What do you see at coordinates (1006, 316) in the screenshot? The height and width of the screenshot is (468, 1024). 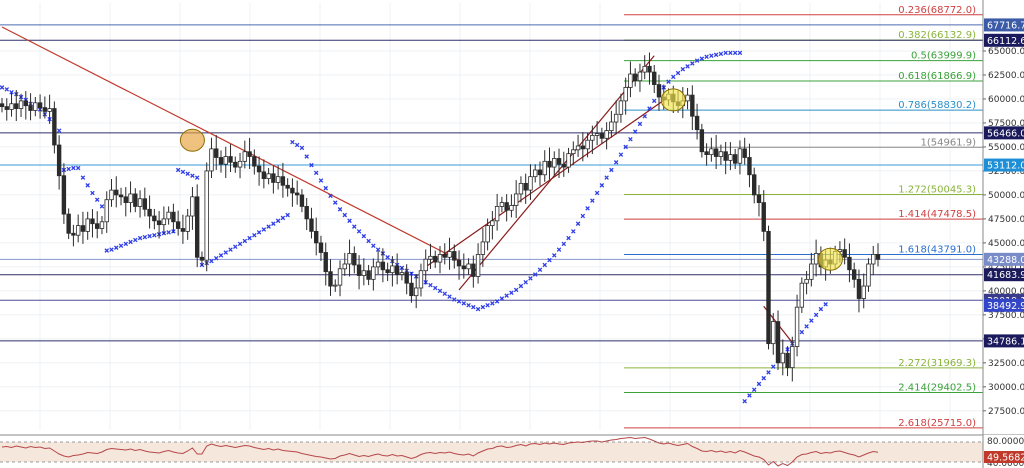 I see `price-tick-label: 37500.0` at bounding box center [1006, 316].